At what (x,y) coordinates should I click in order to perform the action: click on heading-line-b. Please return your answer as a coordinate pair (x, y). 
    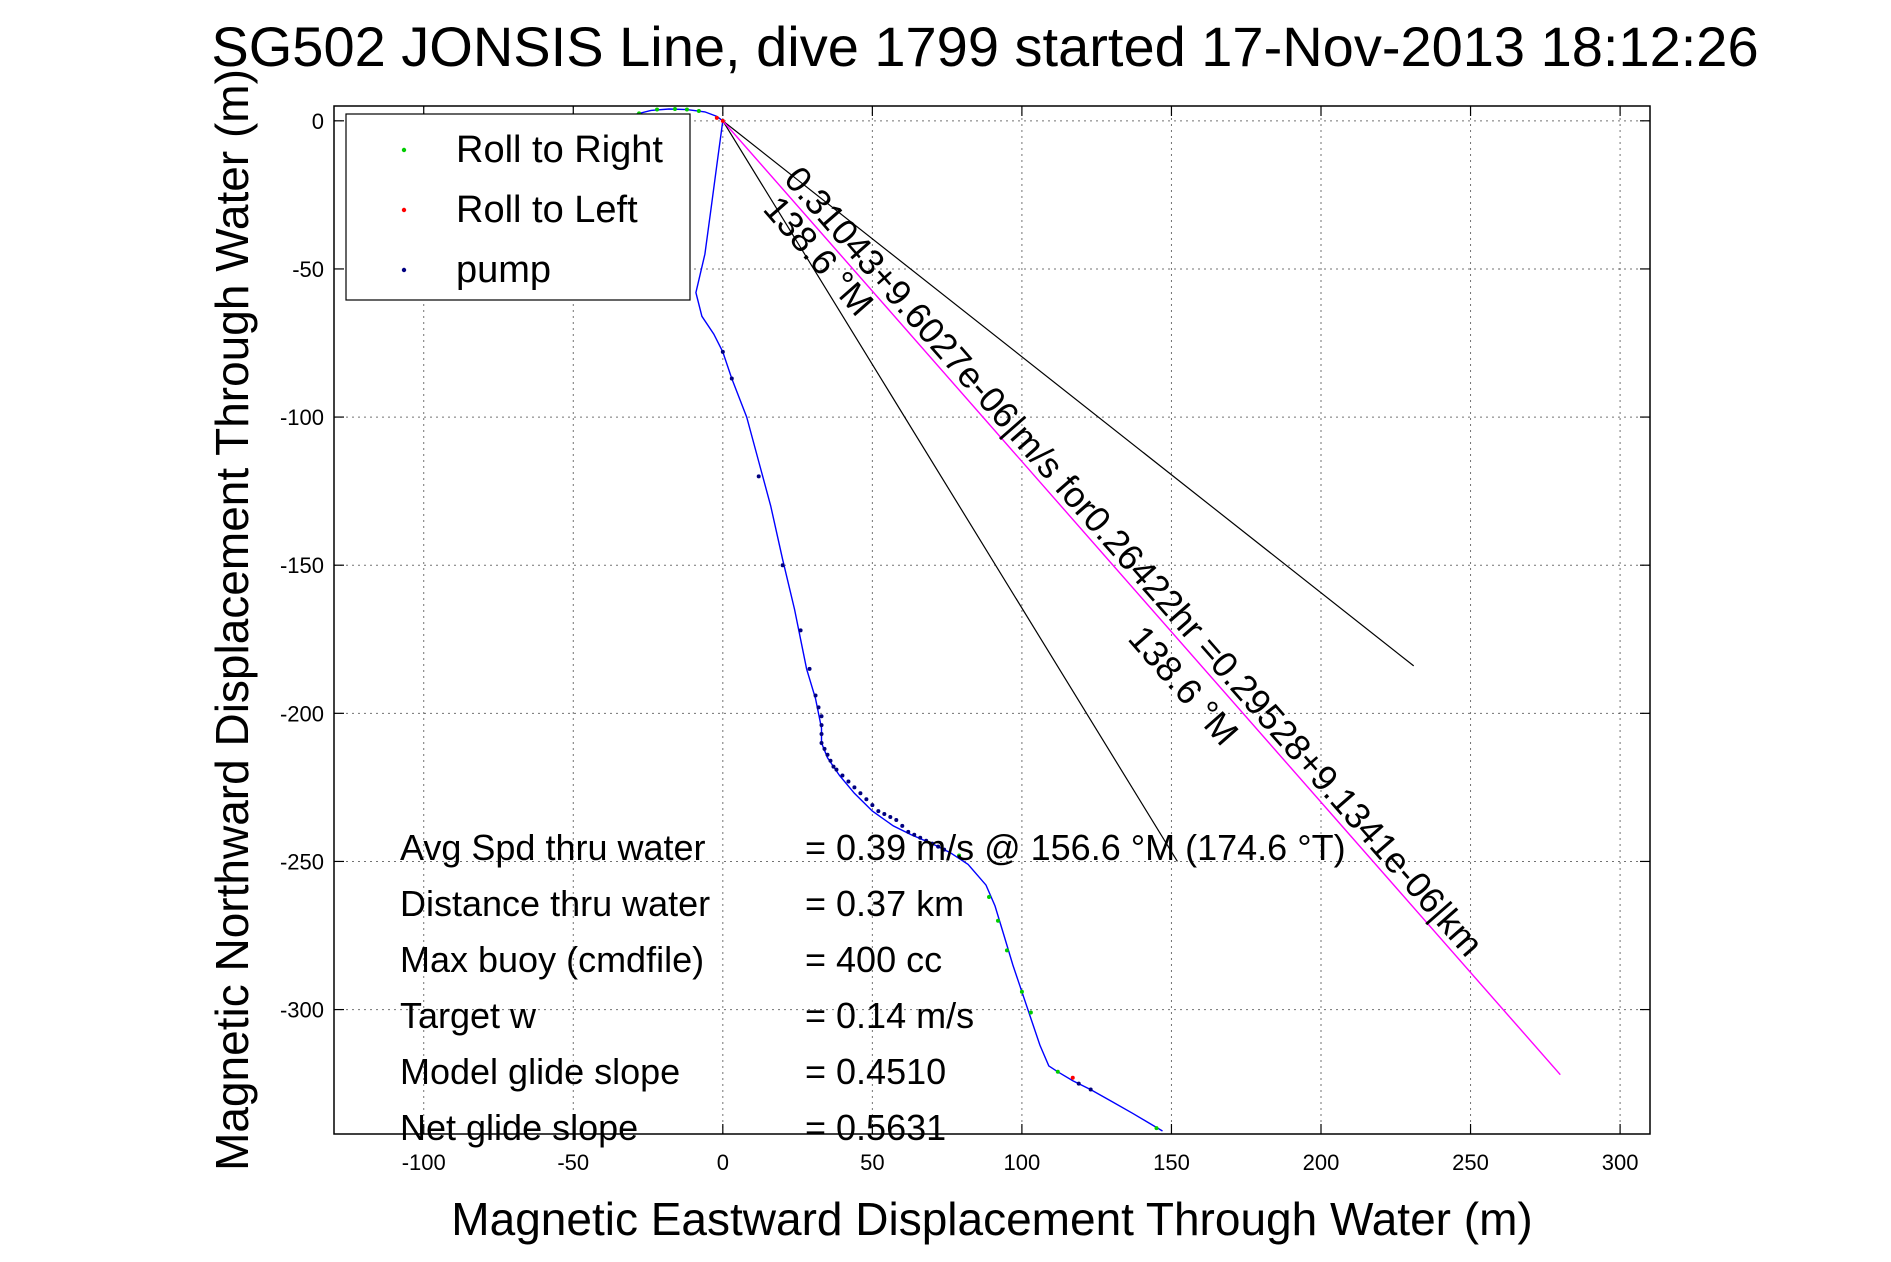
    Looking at the image, I should click on (950, 491).